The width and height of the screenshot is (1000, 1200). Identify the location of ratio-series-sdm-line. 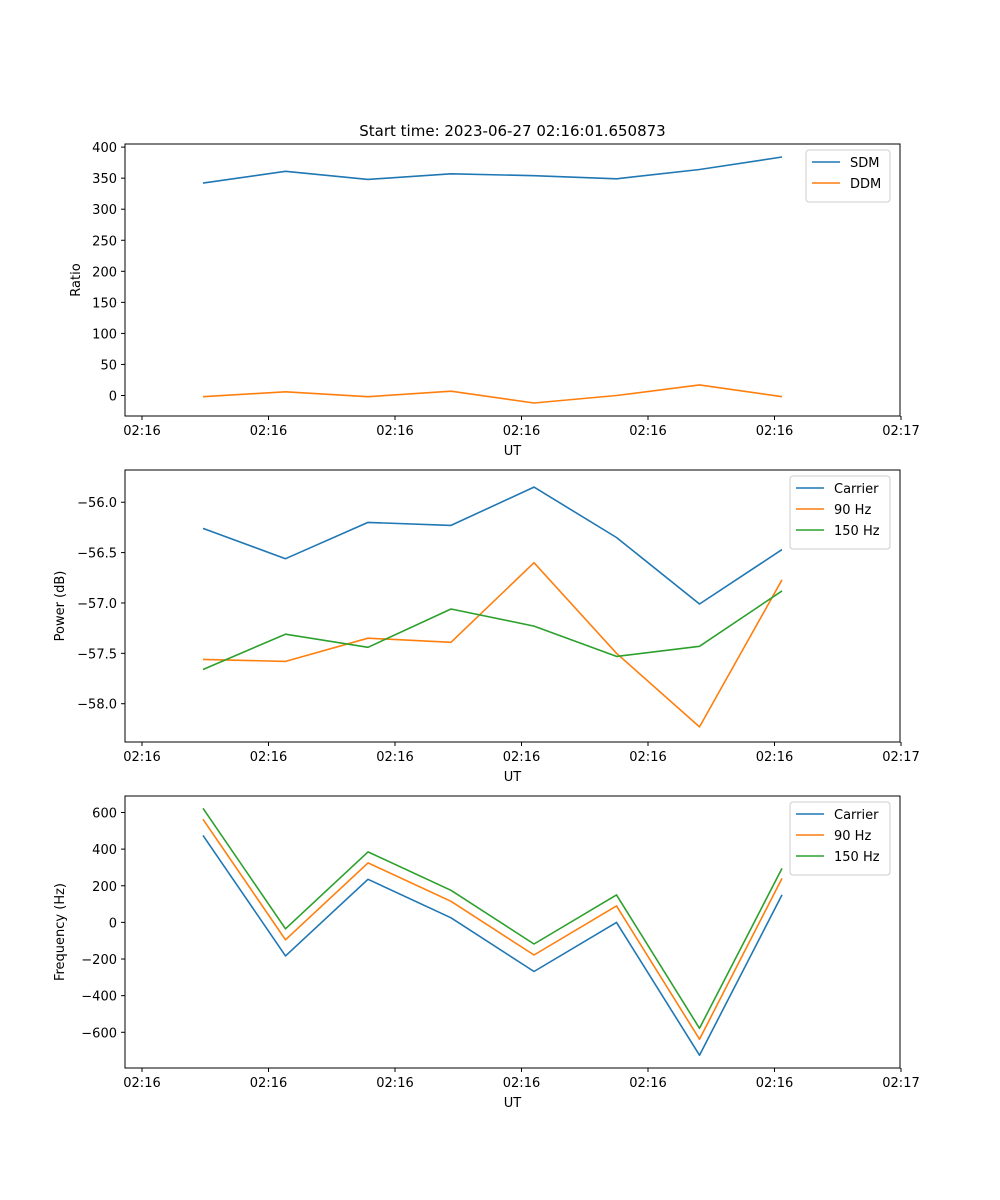
(492, 170).